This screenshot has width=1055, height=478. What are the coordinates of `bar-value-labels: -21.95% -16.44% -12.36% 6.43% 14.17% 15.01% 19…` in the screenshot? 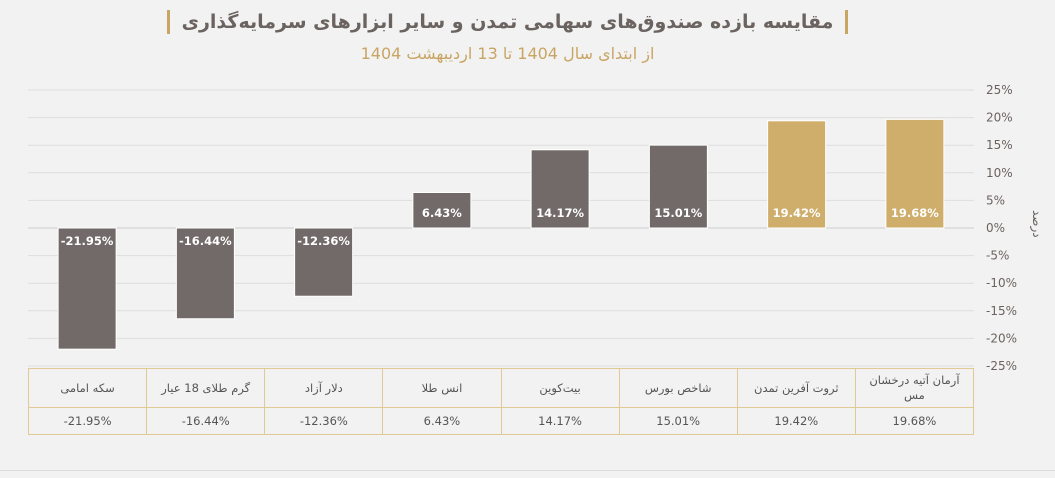 It's located at (500, 227).